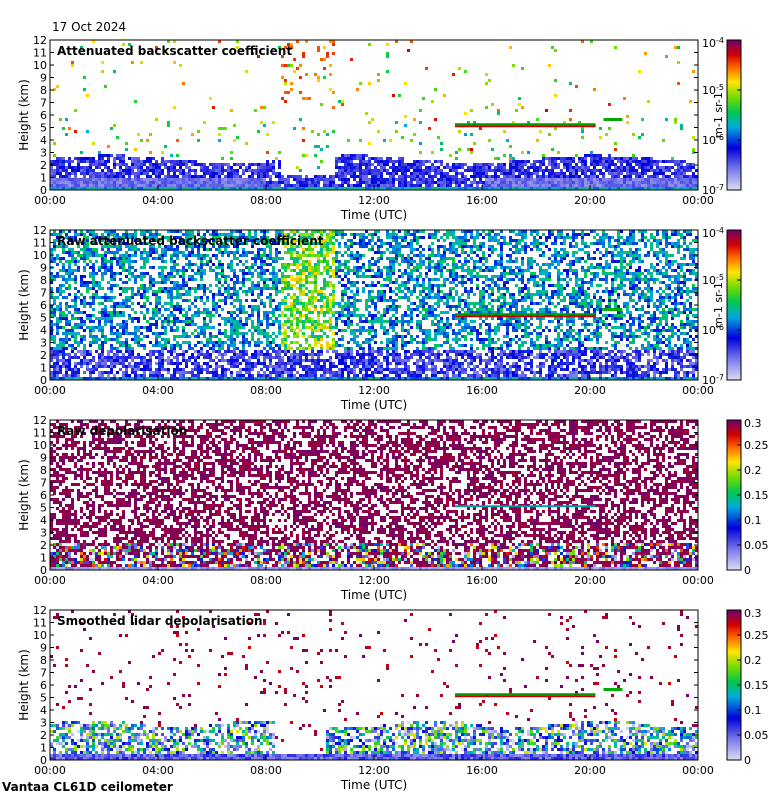 The image size is (780, 800). Describe the element at coordinates (713, 233) in the screenshot. I see `colorbar-tick-label: 10⁻⁴` at that location.